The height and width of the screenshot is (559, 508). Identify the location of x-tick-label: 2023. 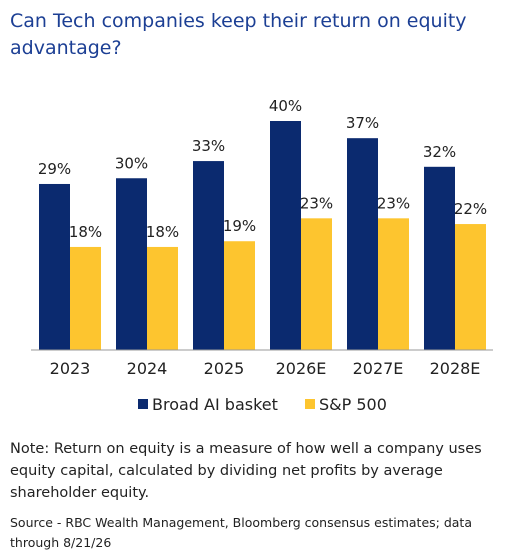
(70, 368).